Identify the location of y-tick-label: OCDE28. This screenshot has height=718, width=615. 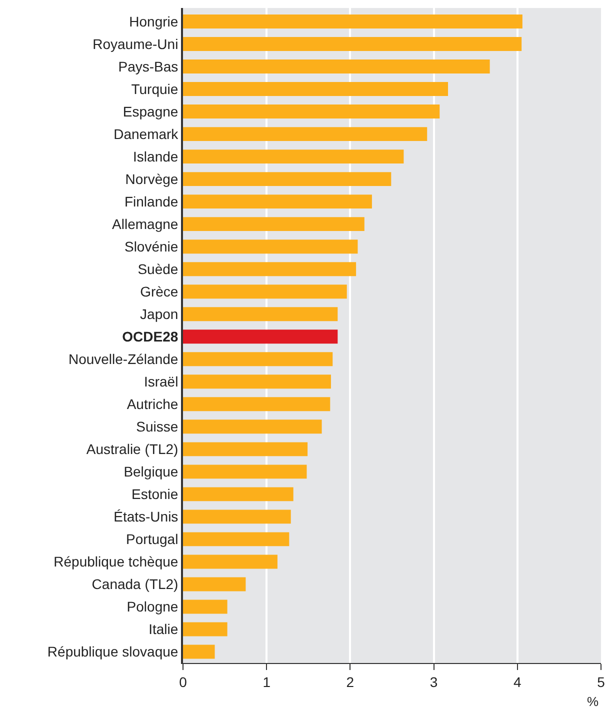
(150, 336).